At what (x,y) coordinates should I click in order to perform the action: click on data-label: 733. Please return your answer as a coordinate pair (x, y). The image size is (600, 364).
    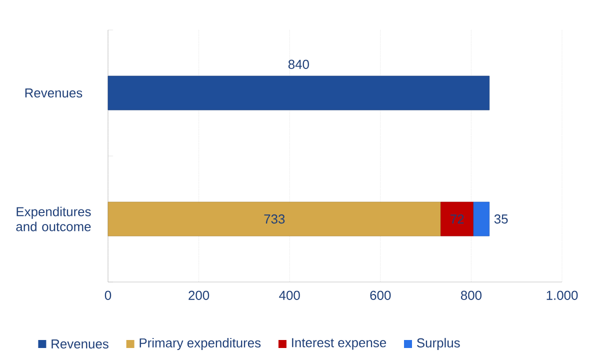
    Looking at the image, I should click on (274, 219).